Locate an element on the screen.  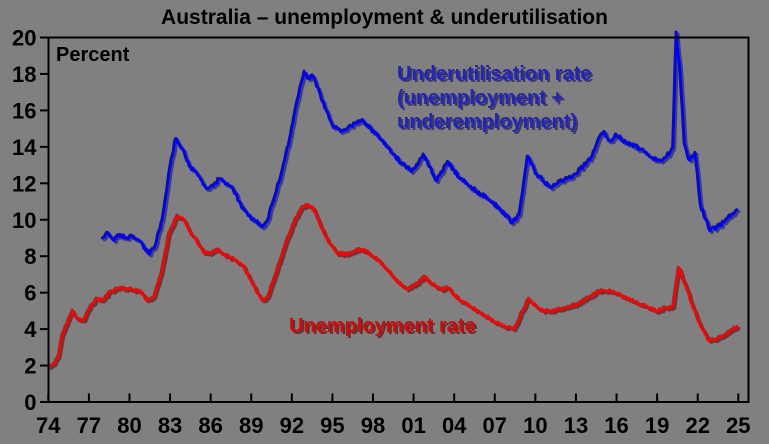
y-axis-tick-label: 4 is located at coordinates (30, 329).